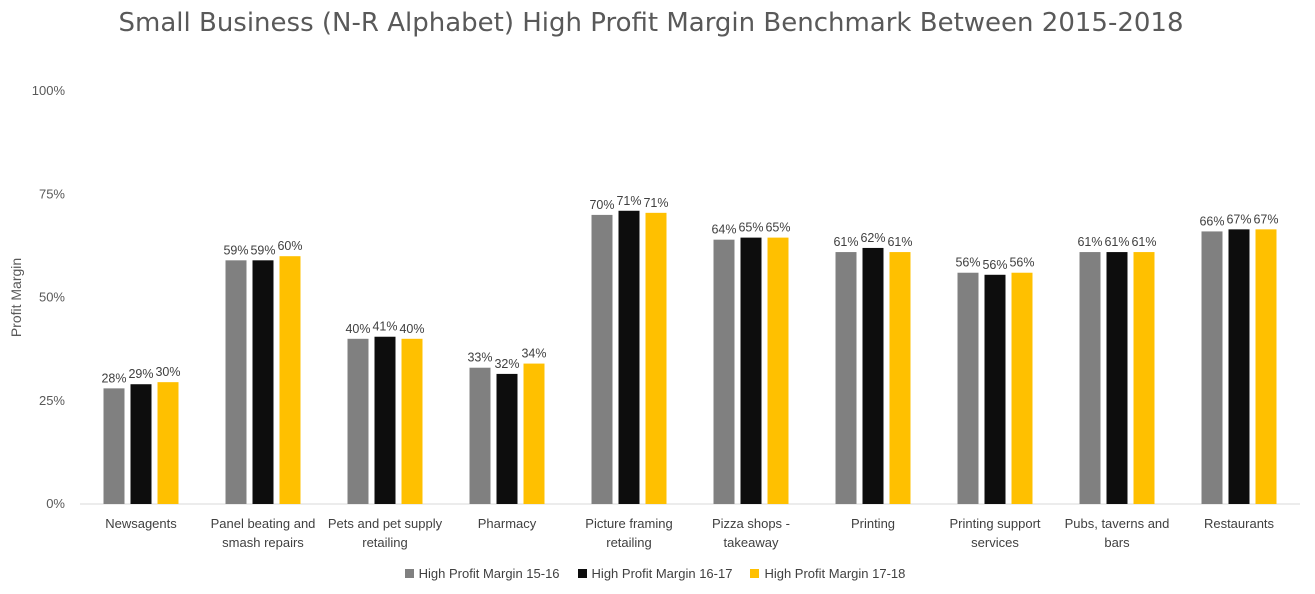 The width and height of the screenshot is (1315, 594). I want to click on y-axis-title-group: Profit Margin, so click(16, 297).